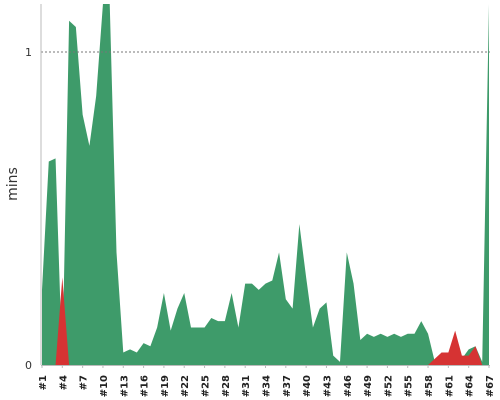  I want to click on x-tick-label: #64, so click(470, 386).